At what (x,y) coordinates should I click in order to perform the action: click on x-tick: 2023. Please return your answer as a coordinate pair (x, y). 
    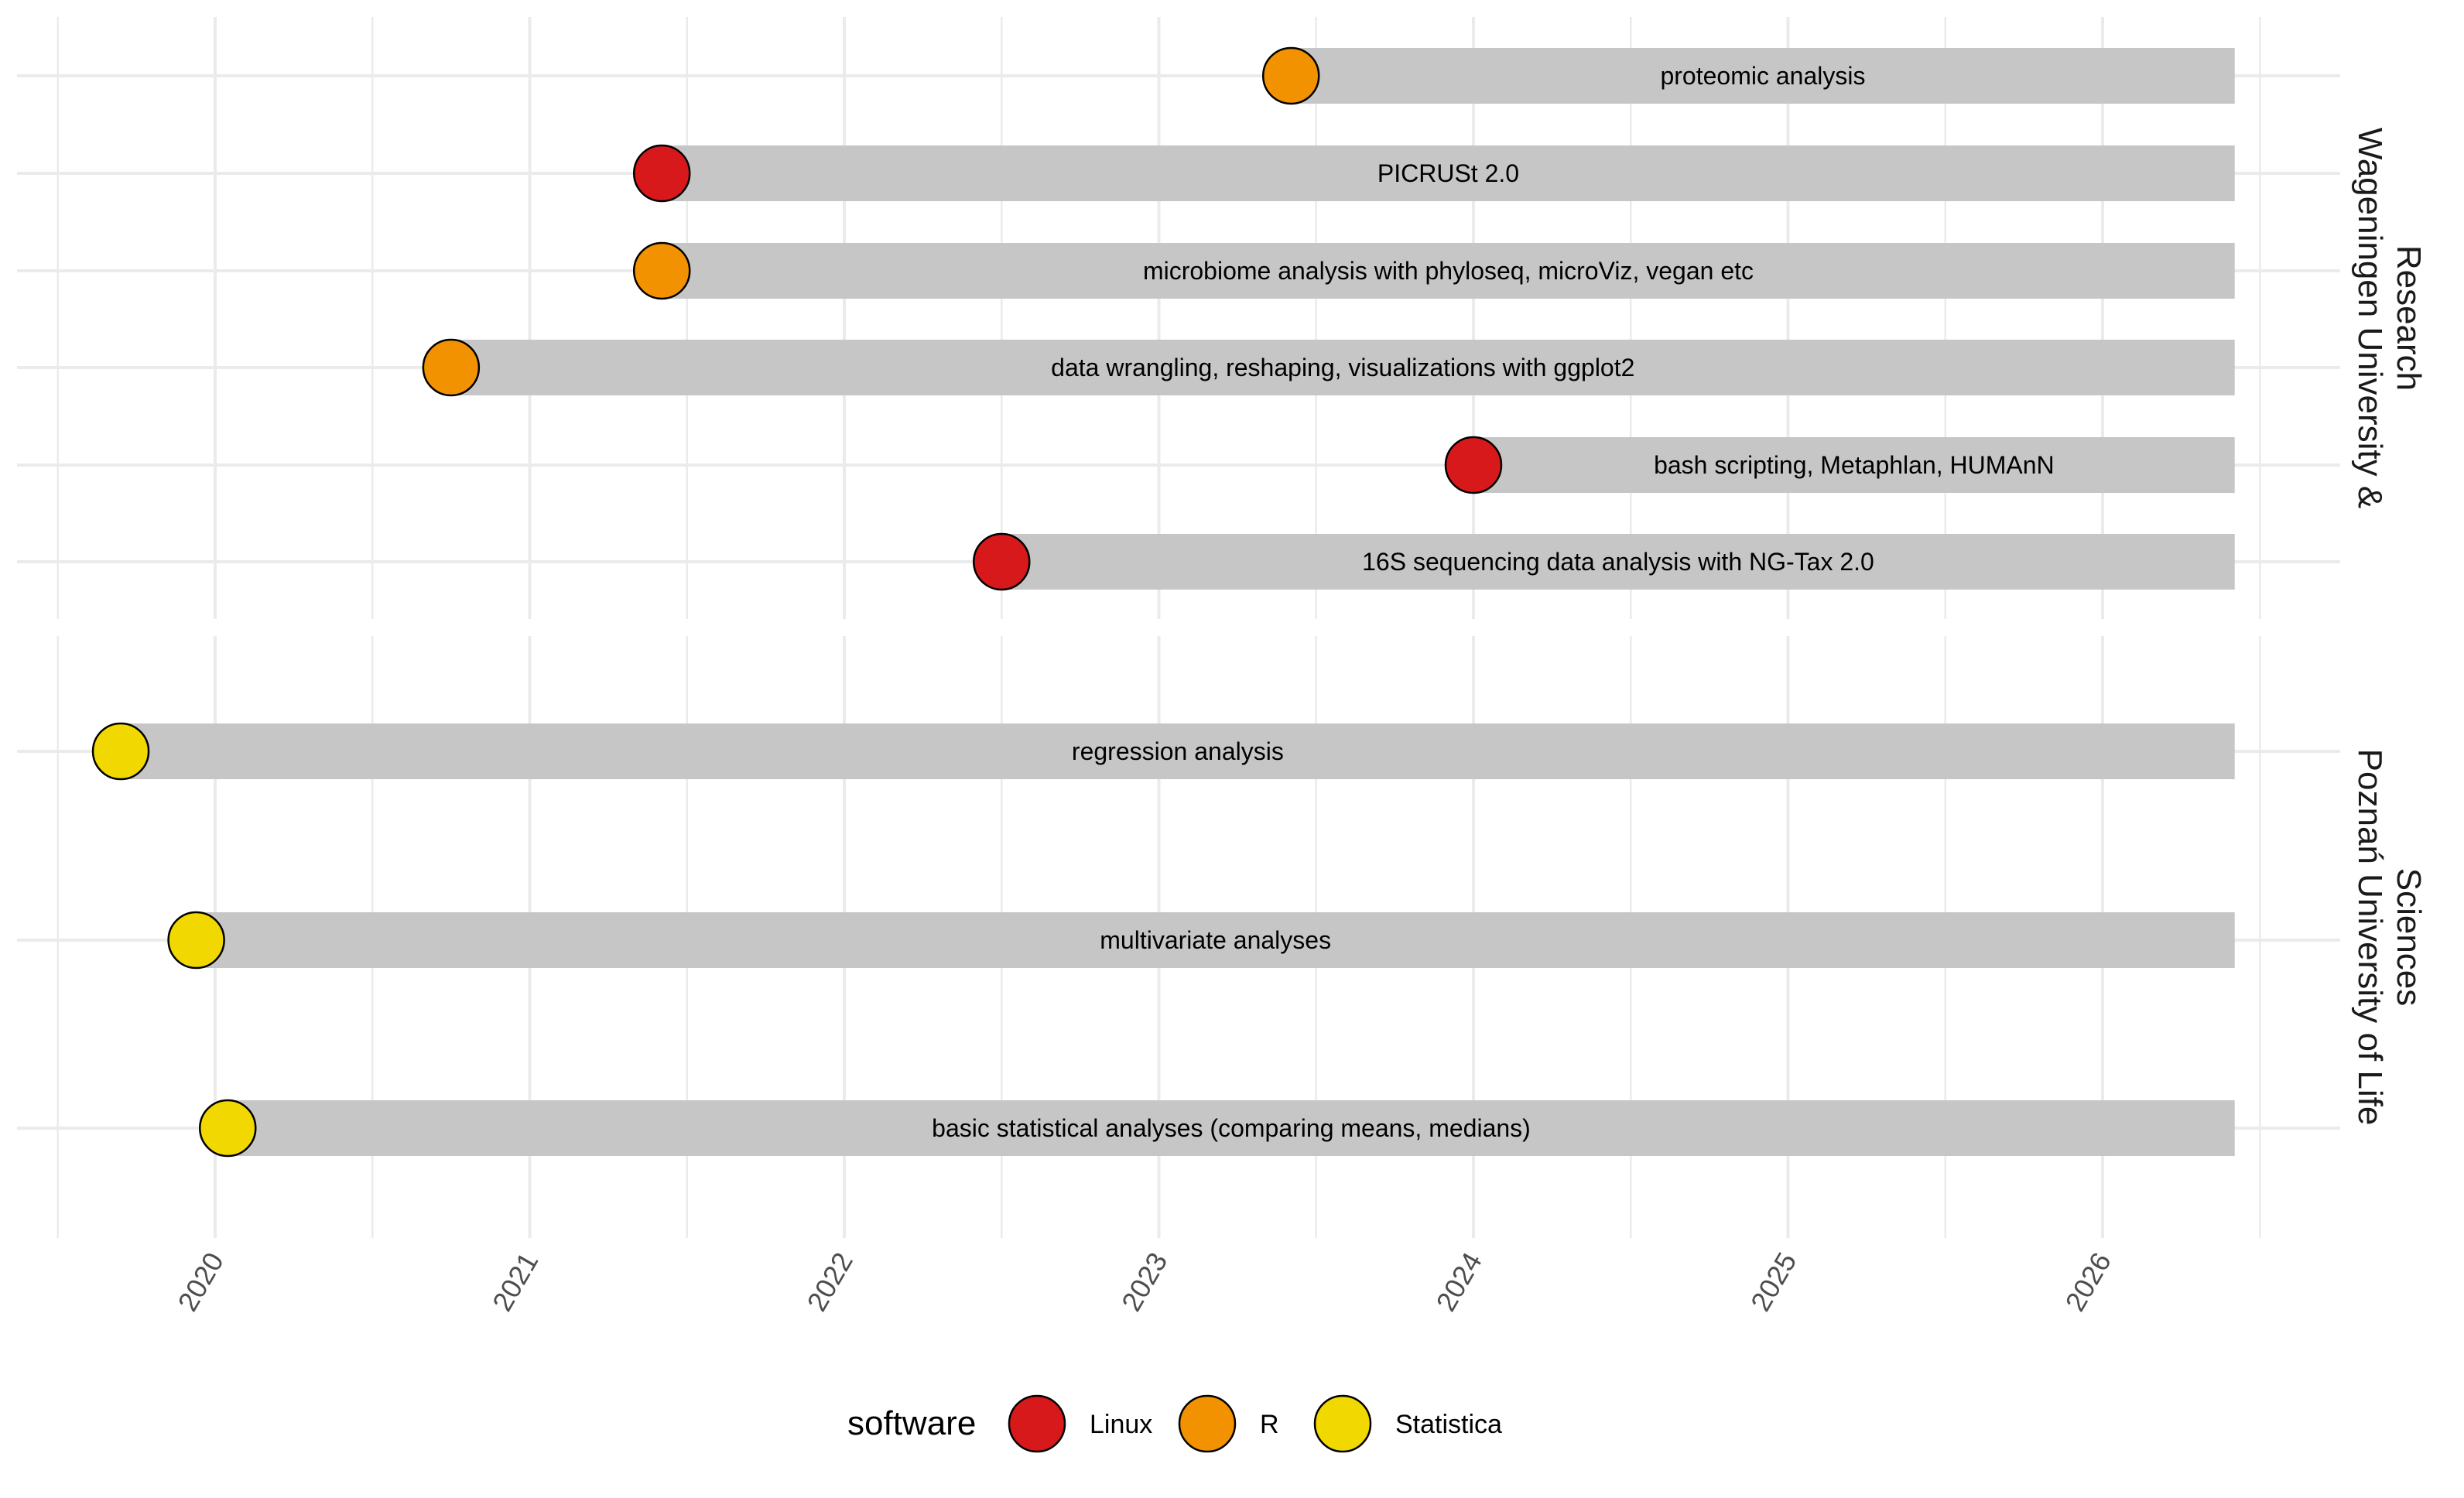
    Looking at the image, I should click on (1144, 1282).